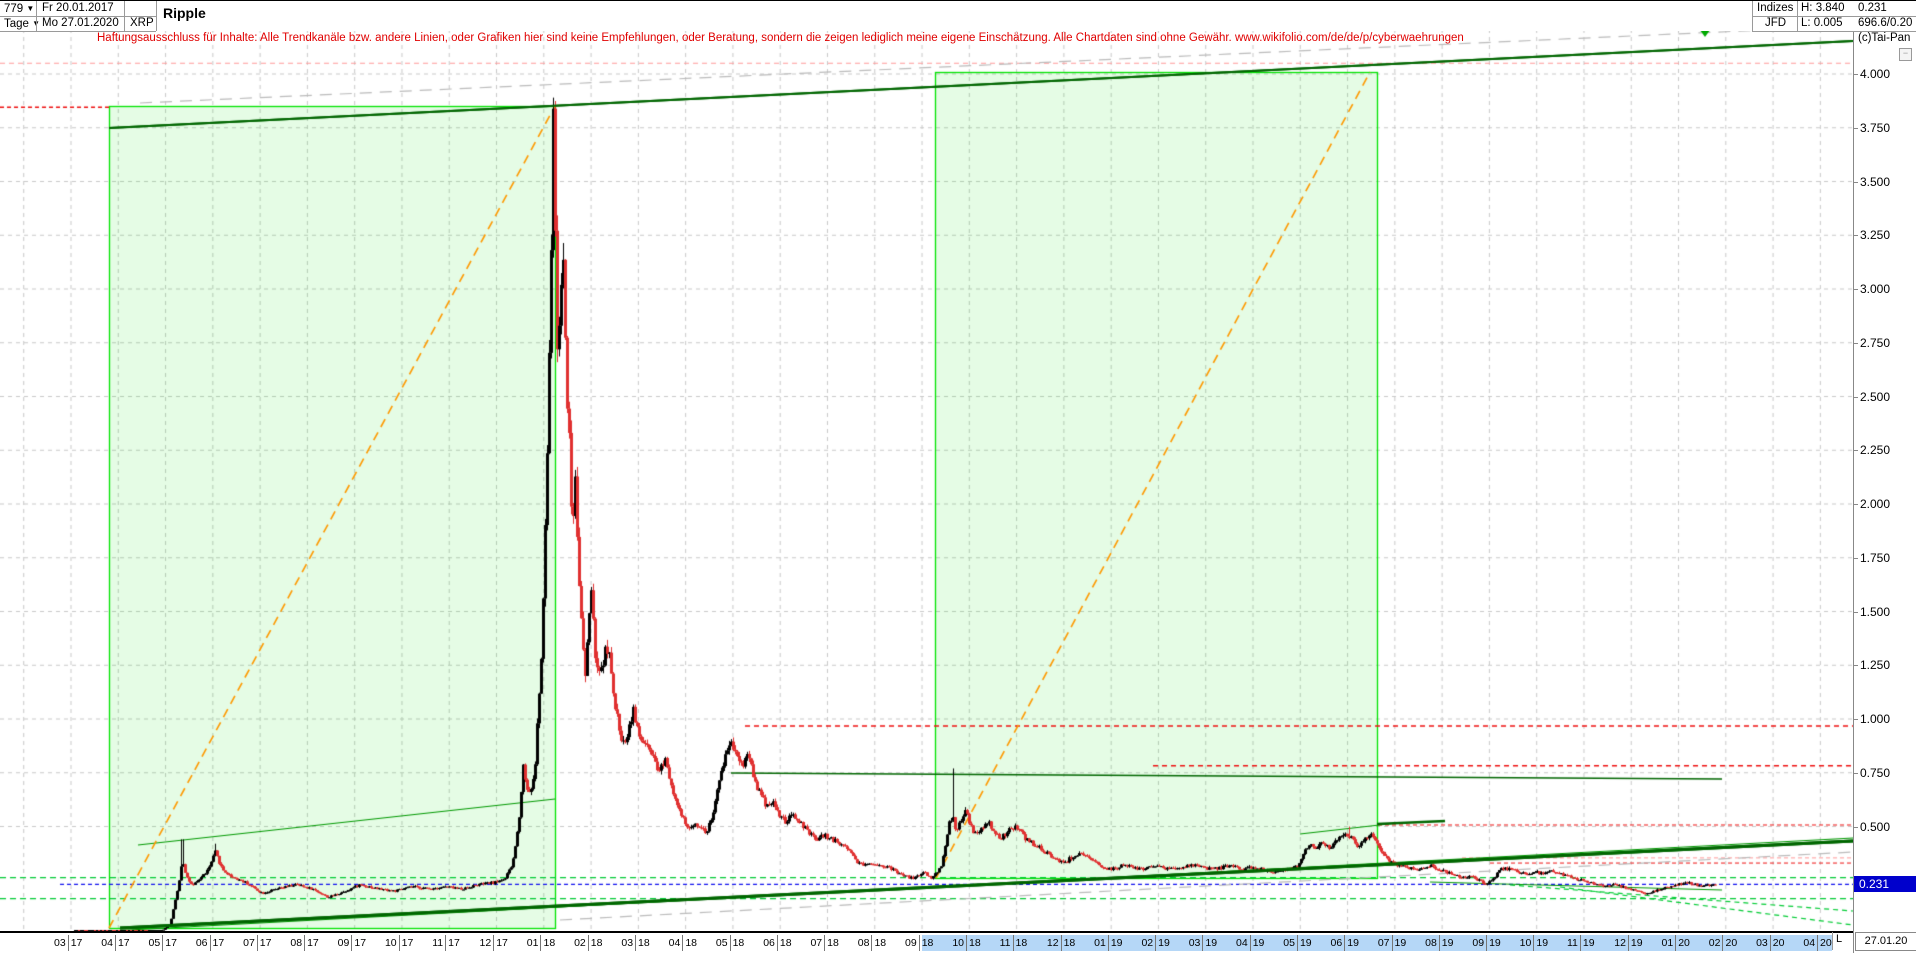 The width and height of the screenshot is (1916, 953). What do you see at coordinates (1875, 450) in the screenshot?
I see `price-tick-label: 2.250` at bounding box center [1875, 450].